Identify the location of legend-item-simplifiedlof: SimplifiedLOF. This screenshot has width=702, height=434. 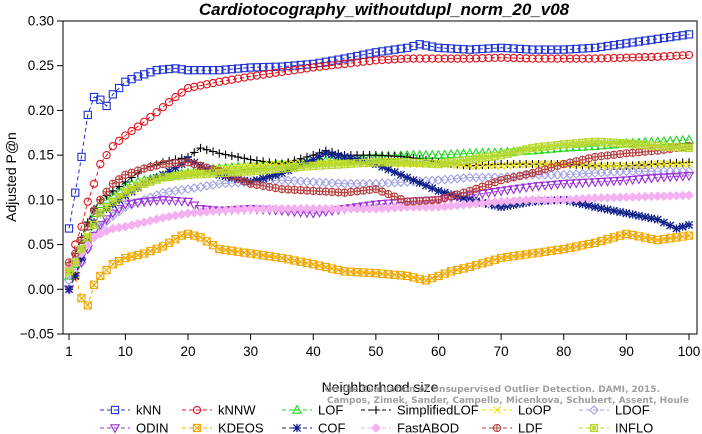
(420, 410).